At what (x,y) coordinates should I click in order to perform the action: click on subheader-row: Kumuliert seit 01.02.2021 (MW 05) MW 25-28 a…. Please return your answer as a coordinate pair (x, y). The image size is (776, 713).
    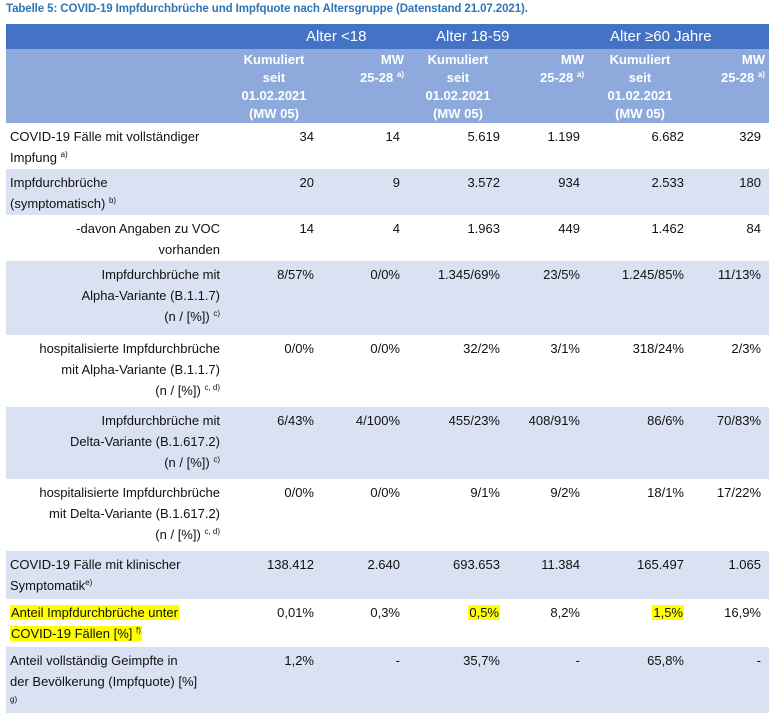
    Looking at the image, I should click on (387, 86).